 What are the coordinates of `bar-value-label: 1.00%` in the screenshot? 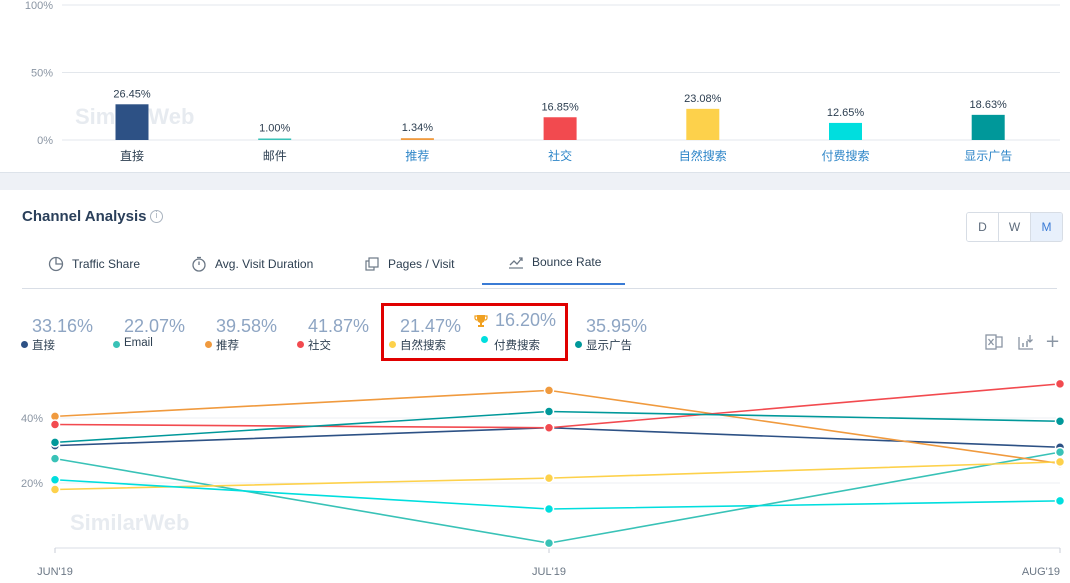 It's located at (274, 129).